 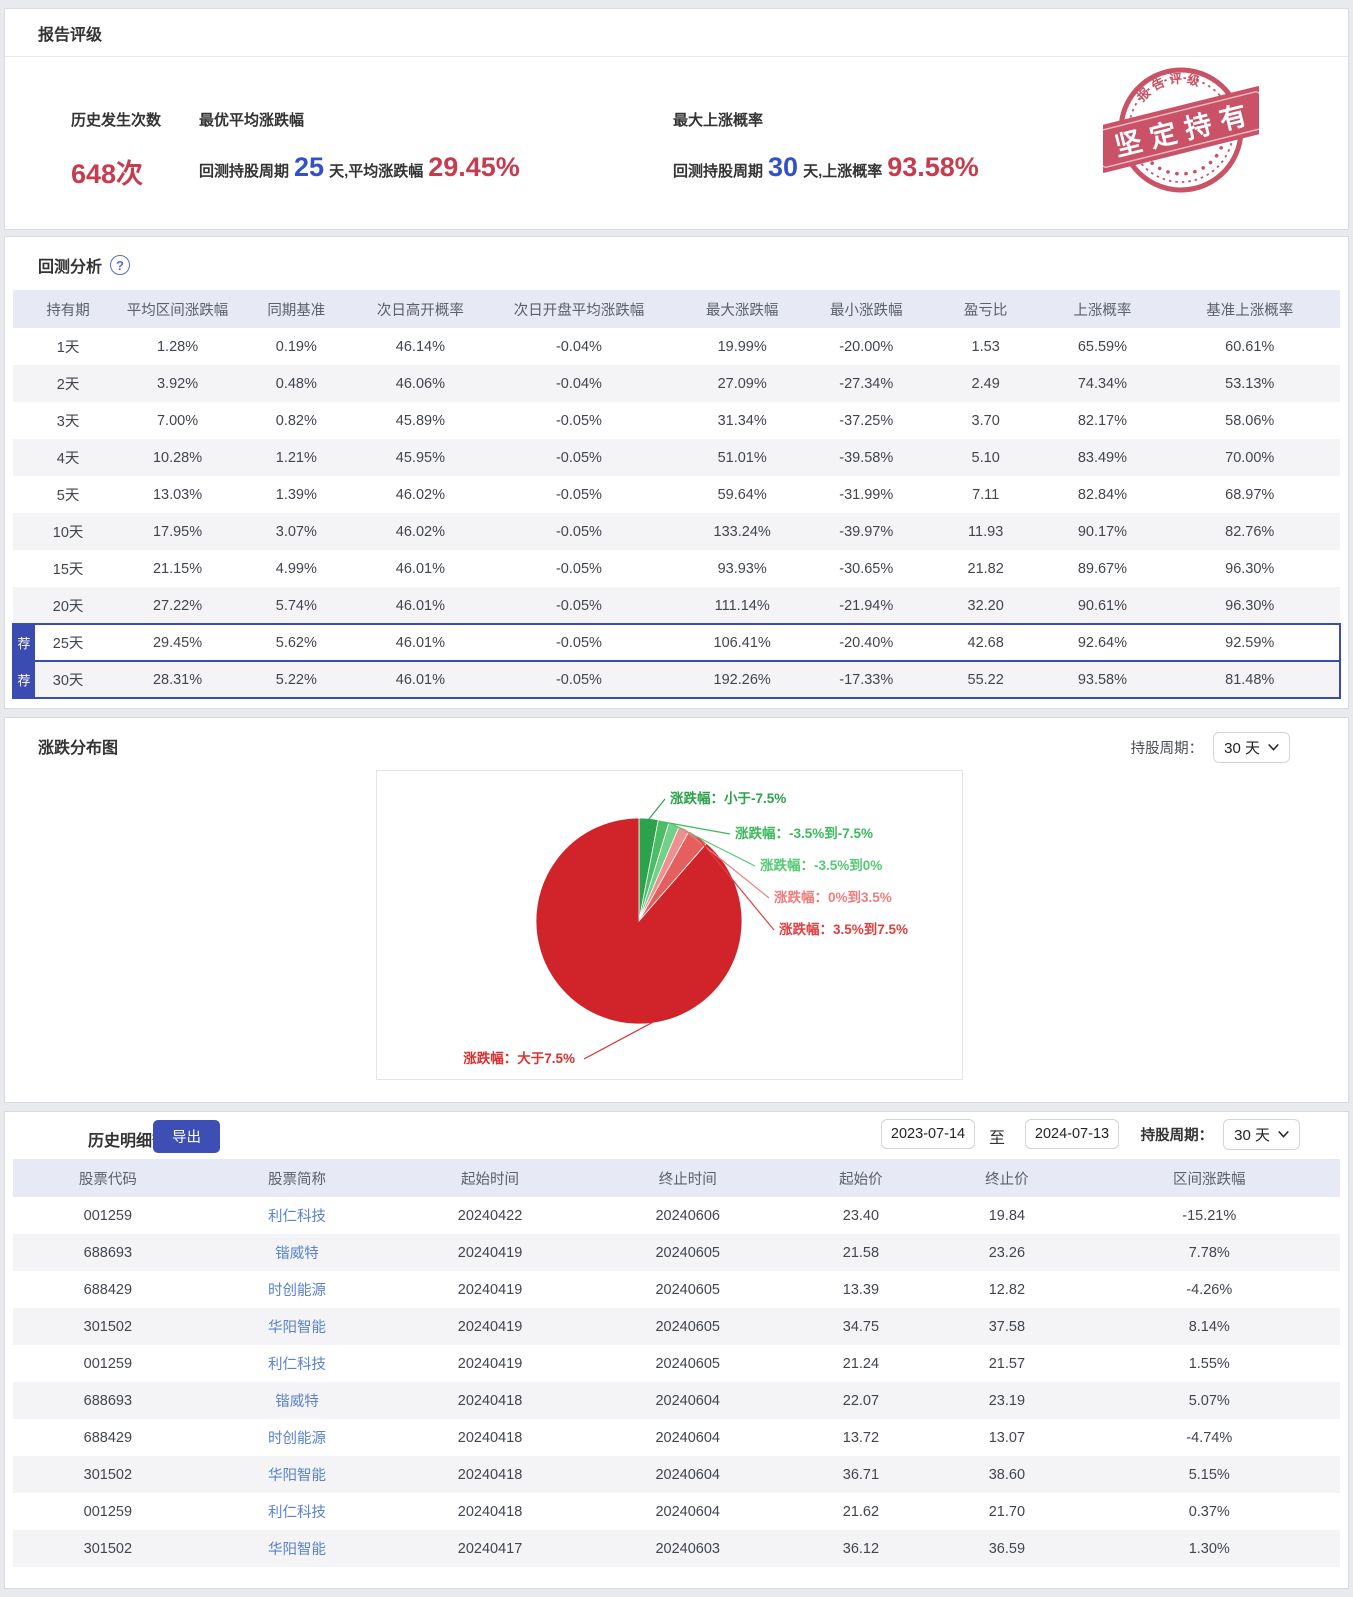 What do you see at coordinates (420, 310) in the screenshot?
I see `column-header: 次日高开概率` at bounding box center [420, 310].